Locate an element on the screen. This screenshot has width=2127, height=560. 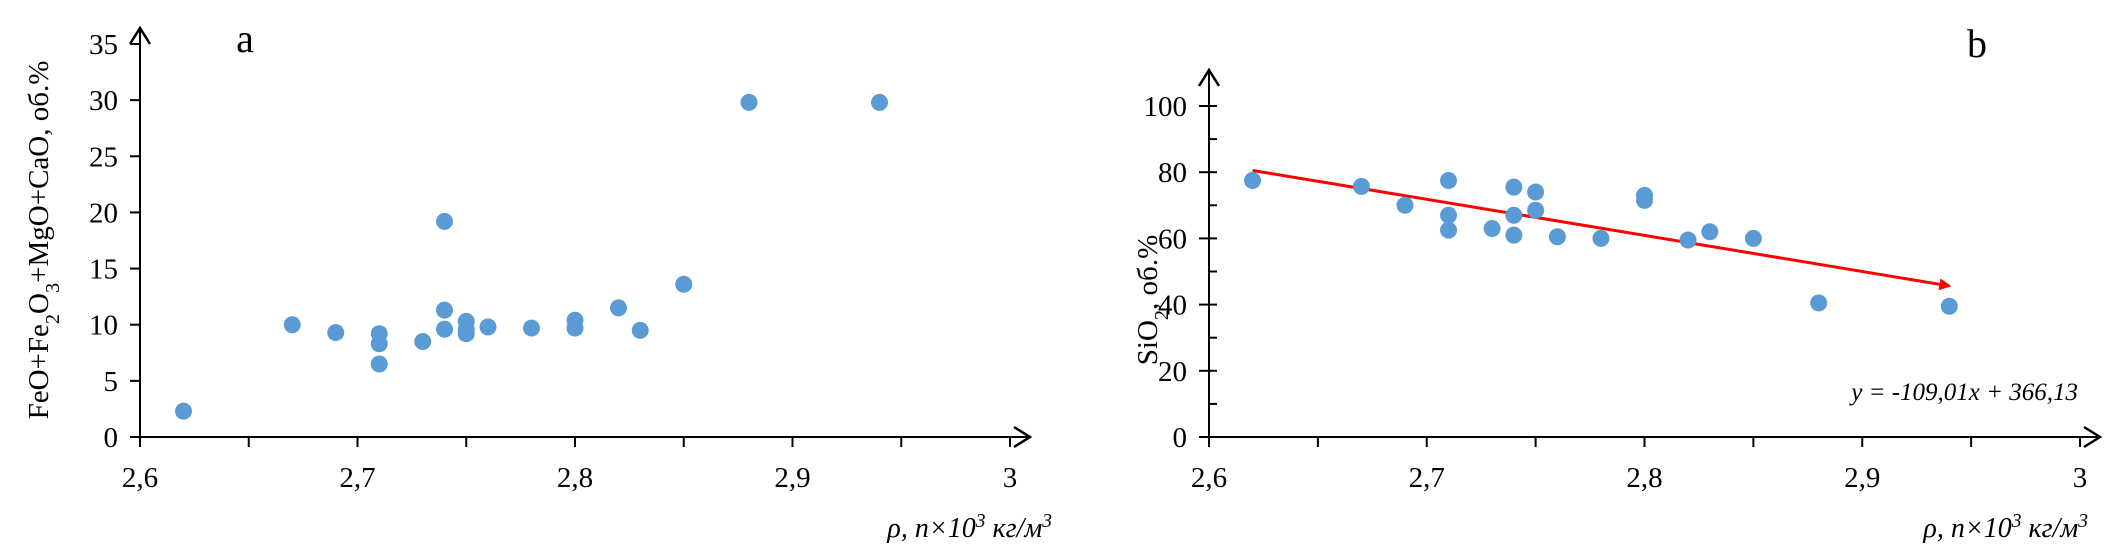
y-tick-label: 25 is located at coordinates (103, 157).